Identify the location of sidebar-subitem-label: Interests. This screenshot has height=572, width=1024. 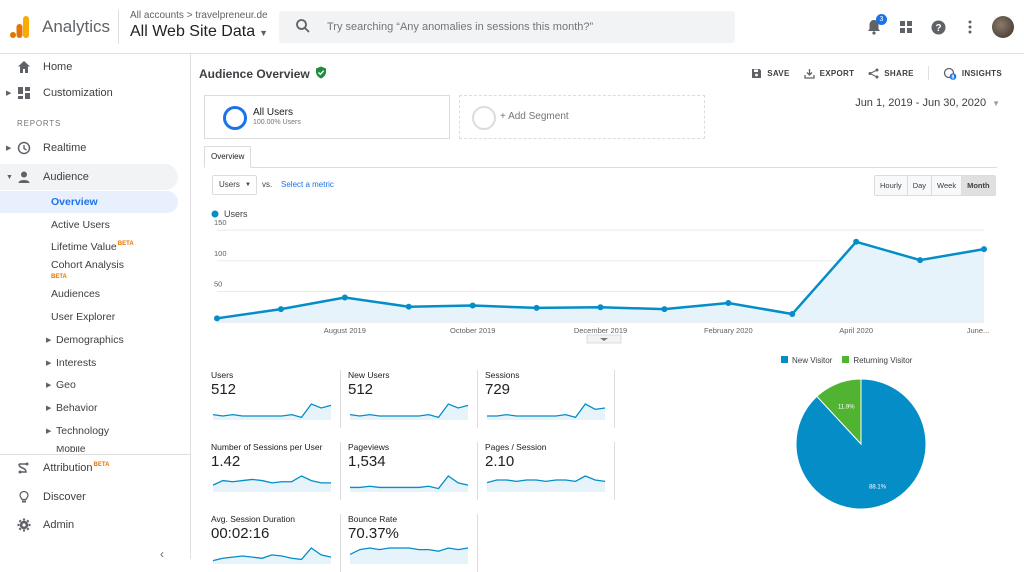
(76, 363).